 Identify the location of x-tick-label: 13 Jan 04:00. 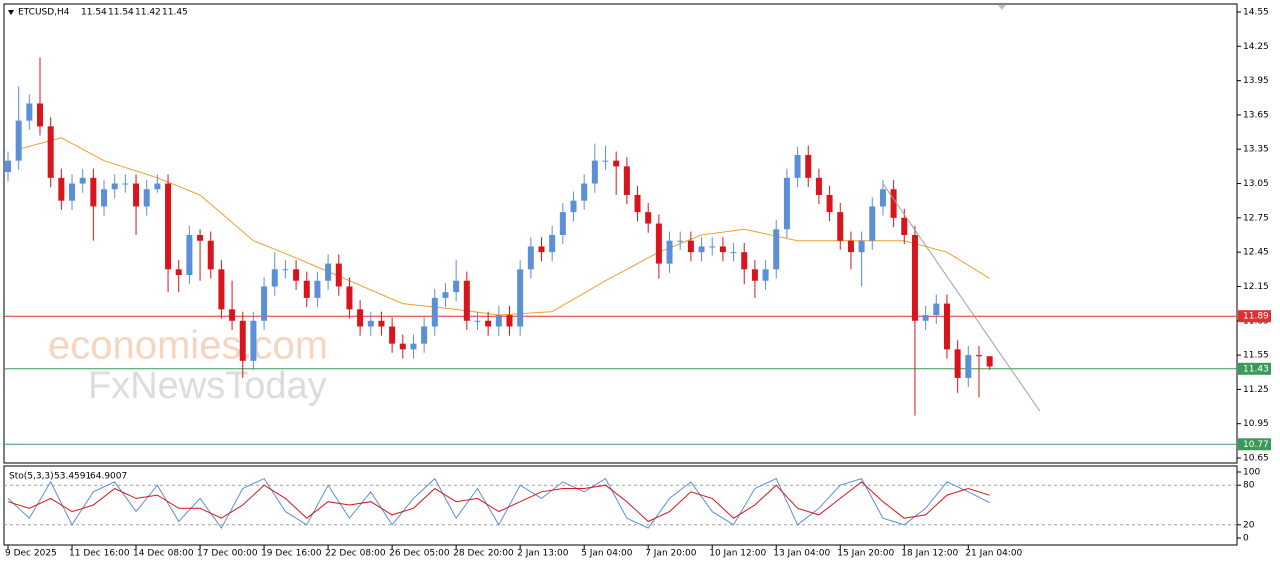
(801, 554).